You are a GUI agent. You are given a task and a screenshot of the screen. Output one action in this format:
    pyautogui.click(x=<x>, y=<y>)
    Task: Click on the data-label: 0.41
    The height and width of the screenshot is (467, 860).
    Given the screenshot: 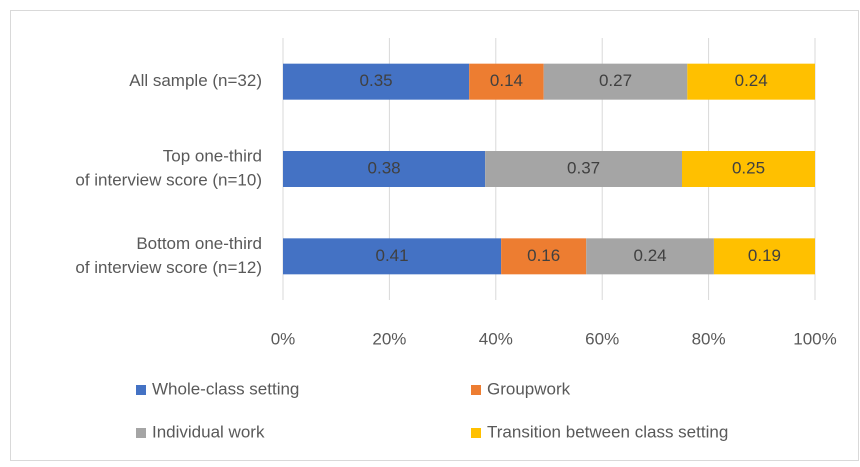 What is the action you would take?
    pyautogui.click(x=392, y=255)
    